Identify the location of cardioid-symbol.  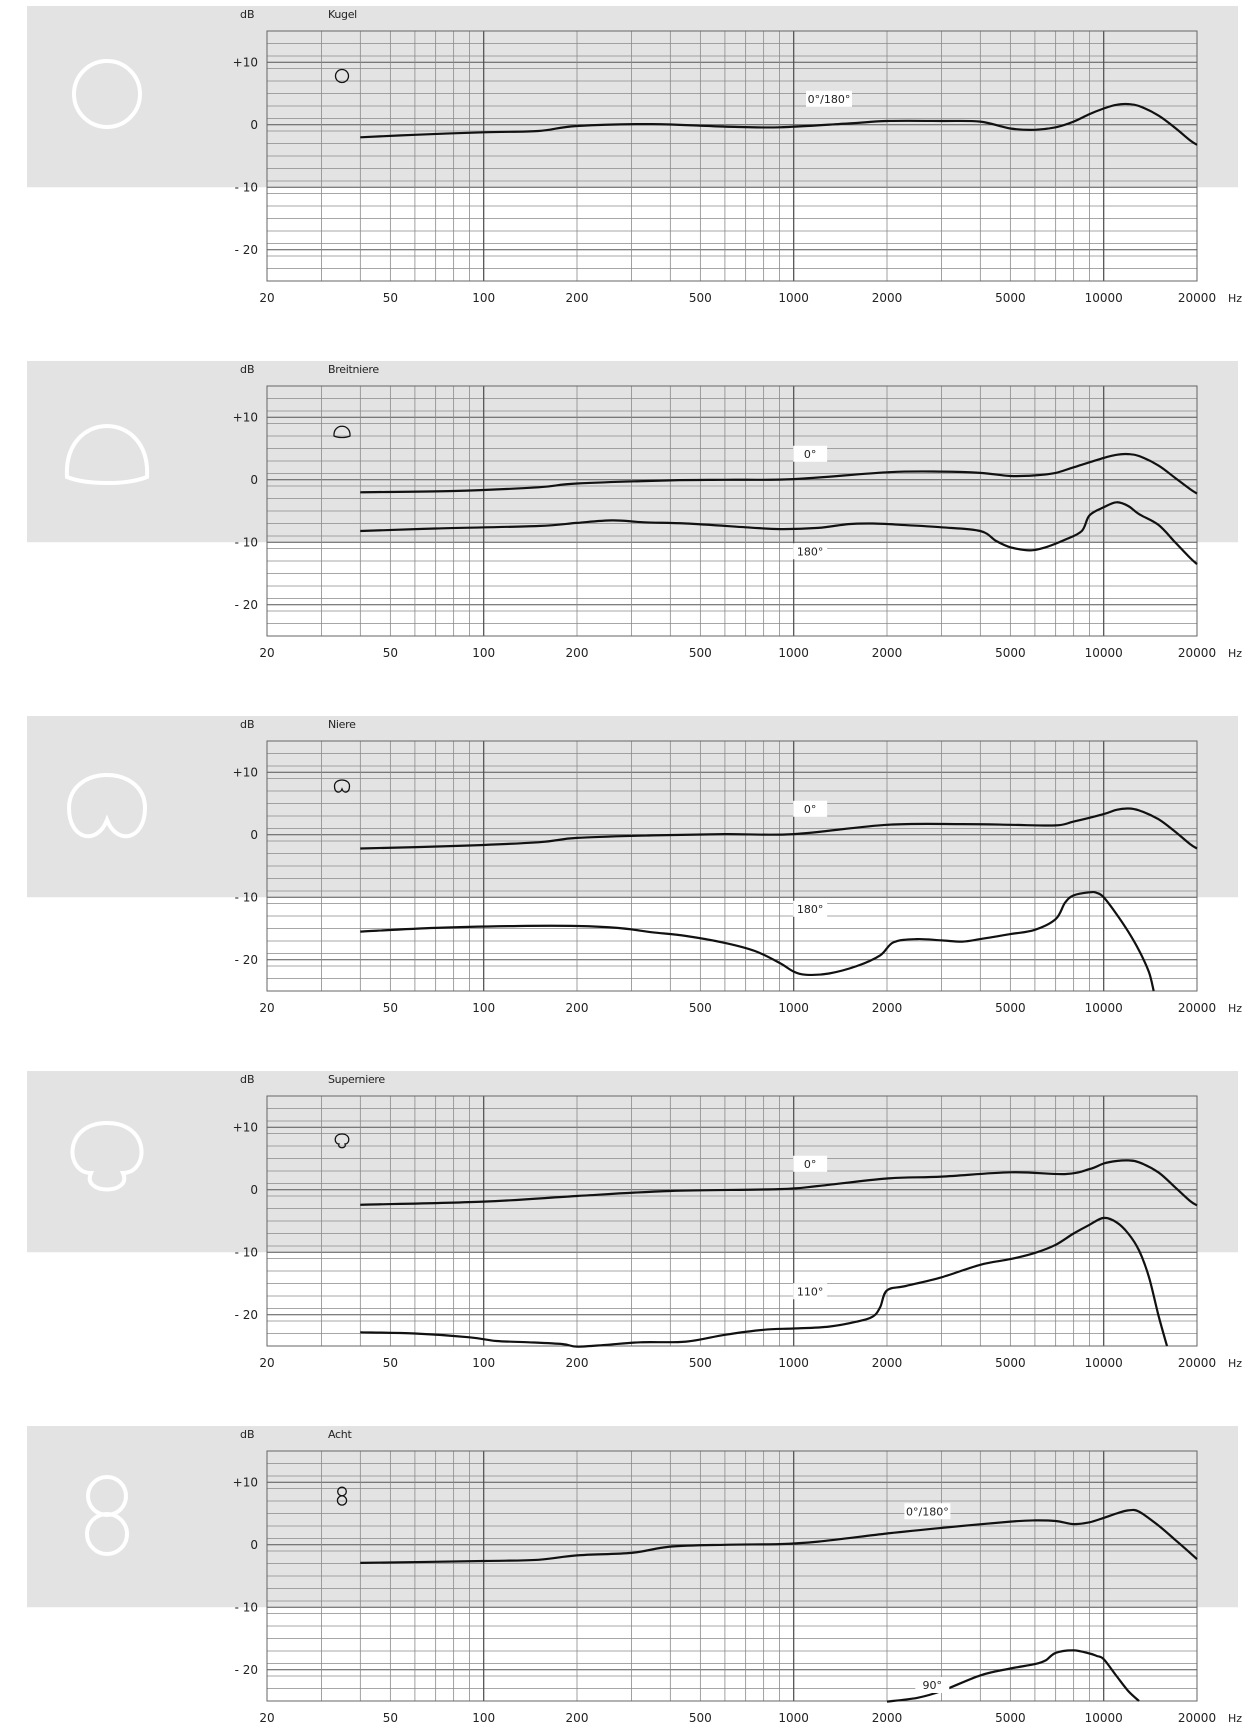
(107, 806).